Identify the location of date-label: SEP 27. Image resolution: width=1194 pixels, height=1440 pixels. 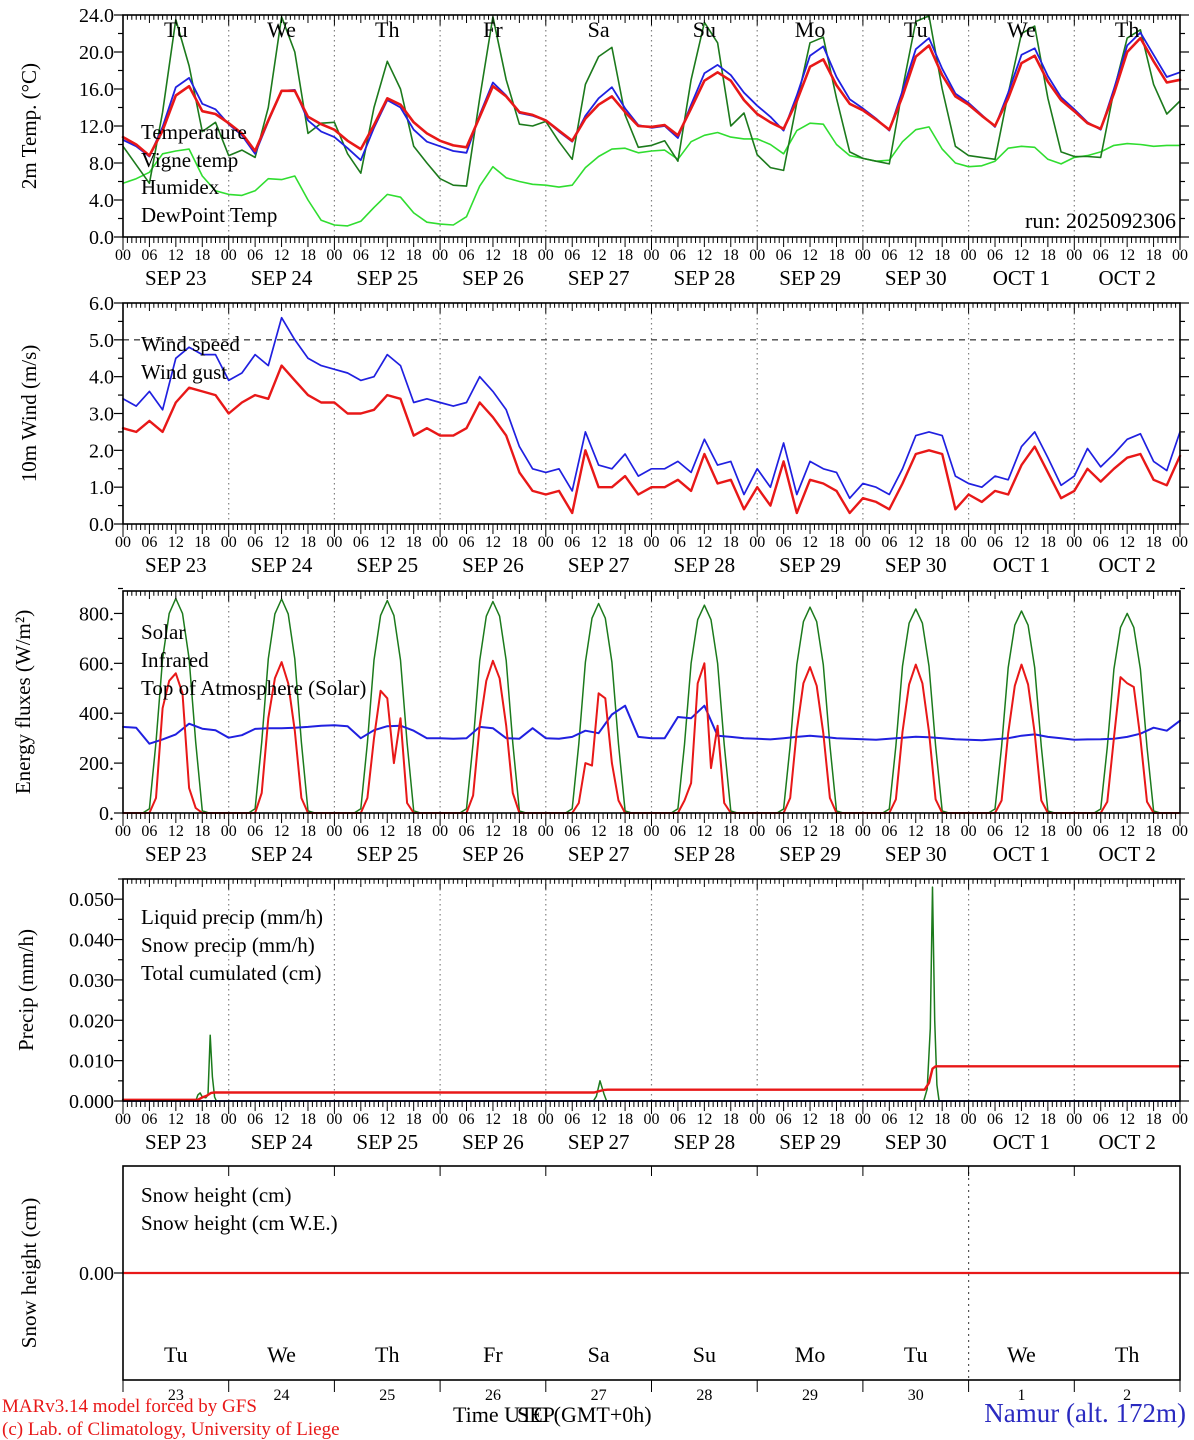
(599, 565).